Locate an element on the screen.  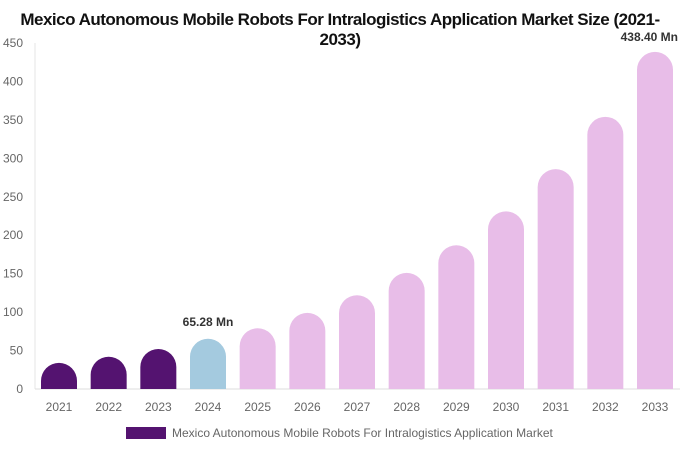
bar-2032 is located at coordinates (605, 252).